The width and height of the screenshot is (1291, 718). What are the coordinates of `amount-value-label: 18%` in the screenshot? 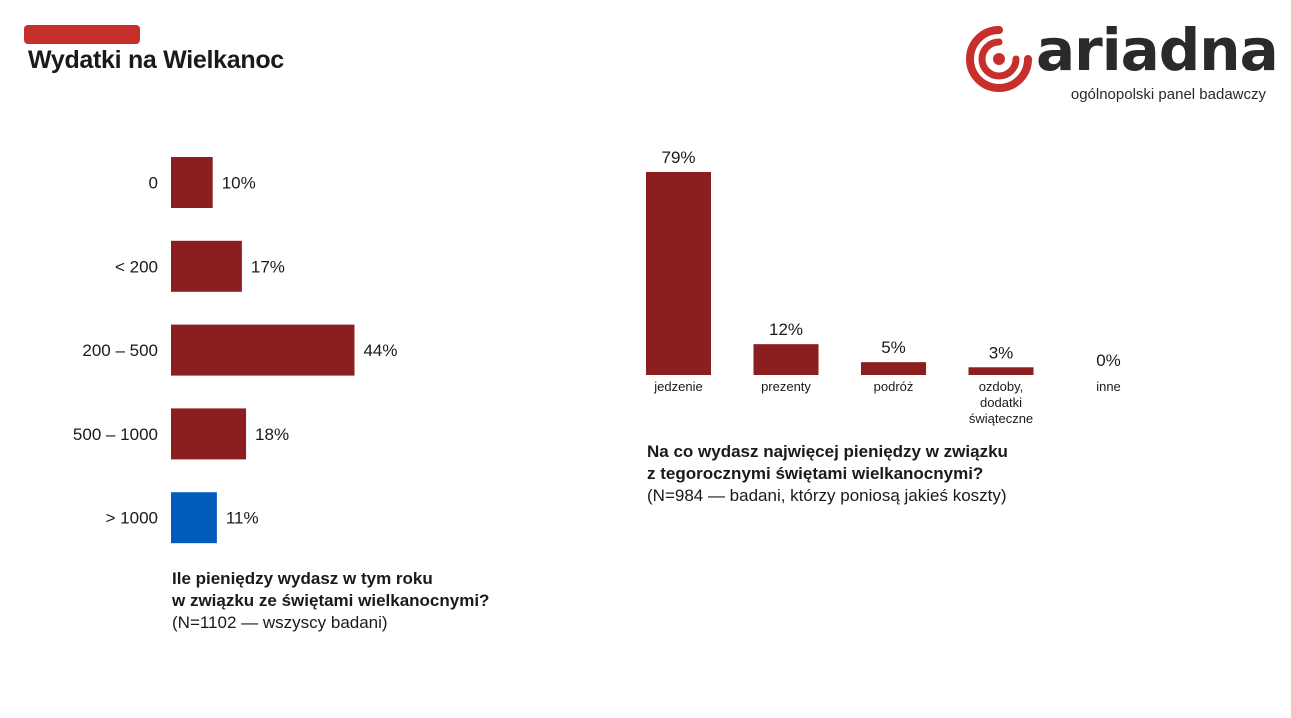 It's located at (272, 434).